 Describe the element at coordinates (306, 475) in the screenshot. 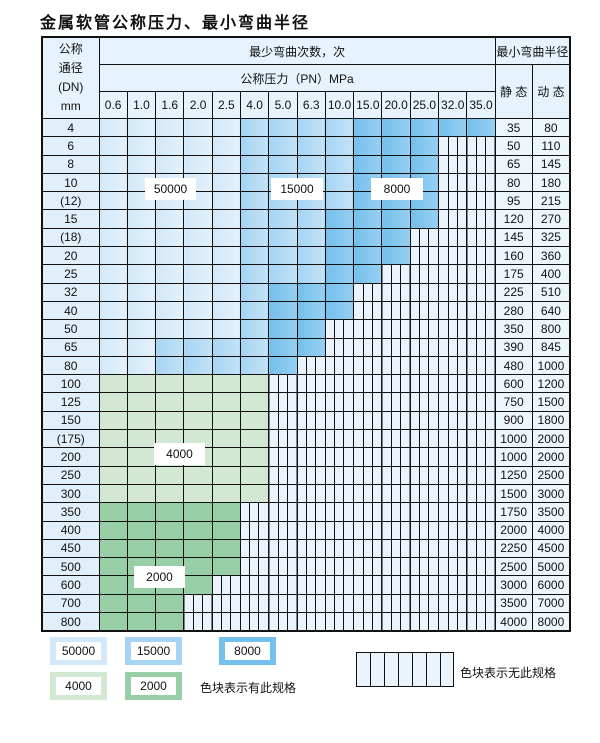

I see `table-row: 250 1250 2500` at that location.